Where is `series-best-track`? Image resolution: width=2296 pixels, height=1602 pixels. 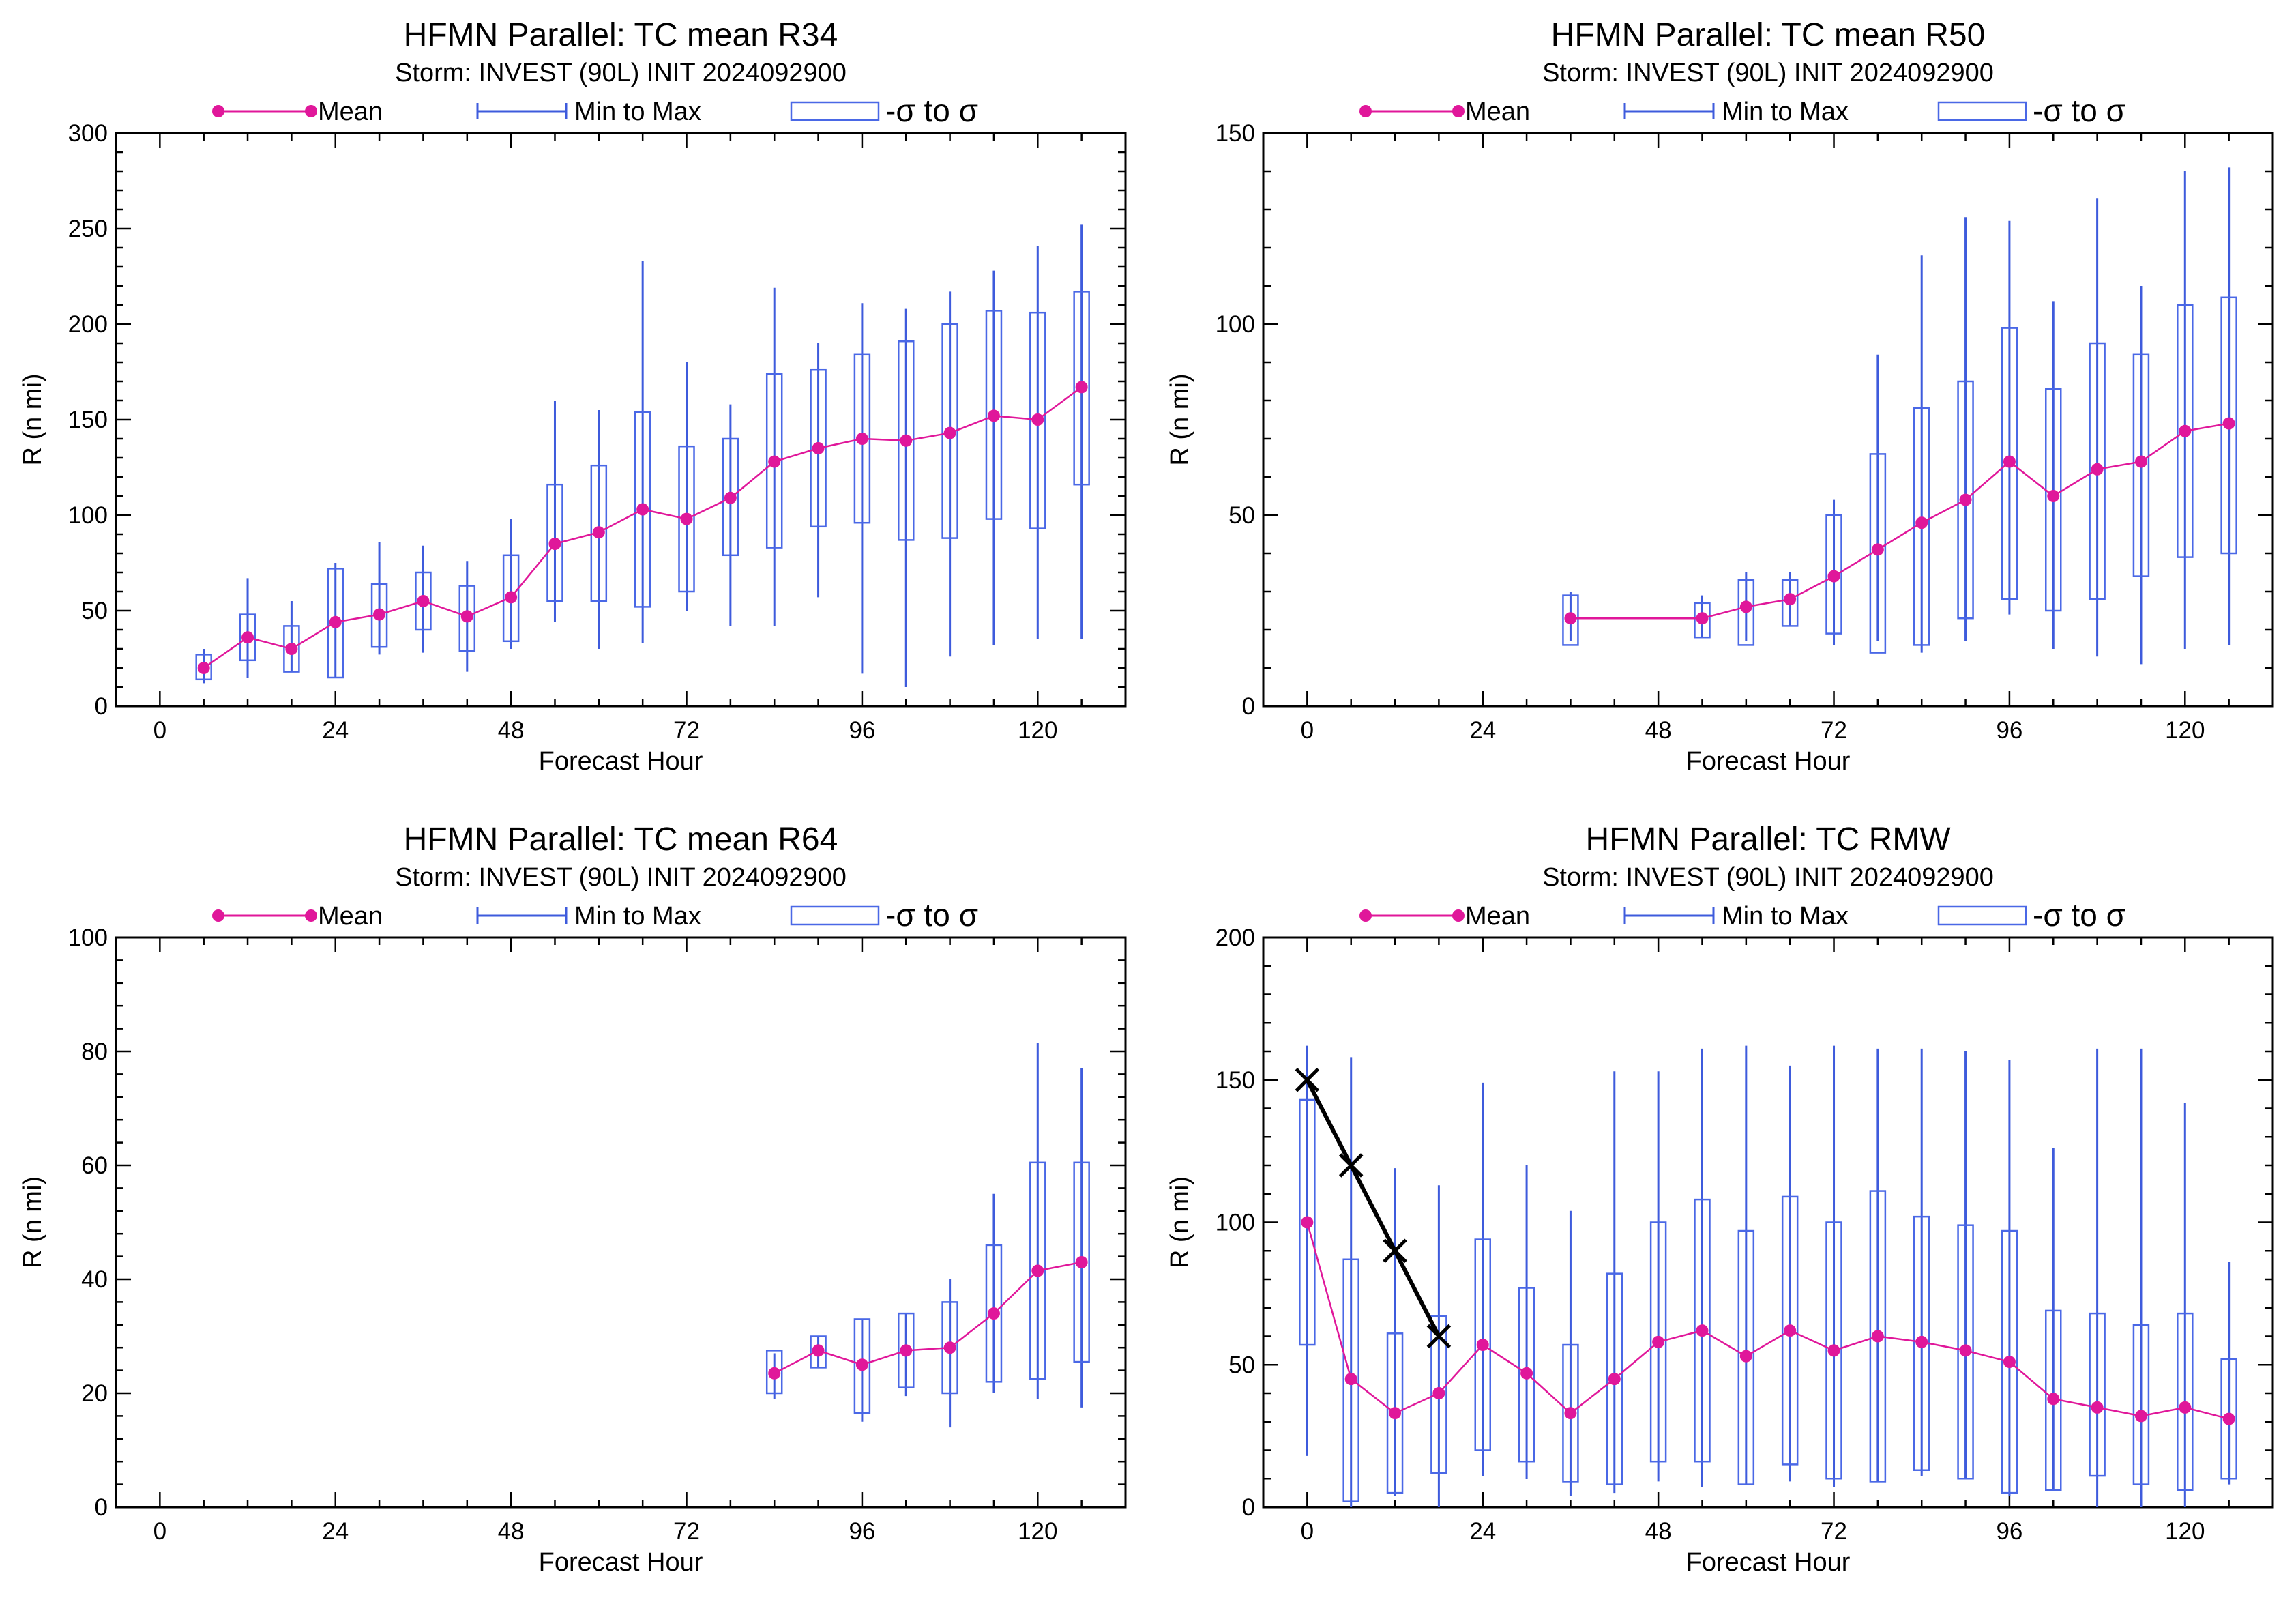 series-best-track is located at coordinates (1374, 1208).